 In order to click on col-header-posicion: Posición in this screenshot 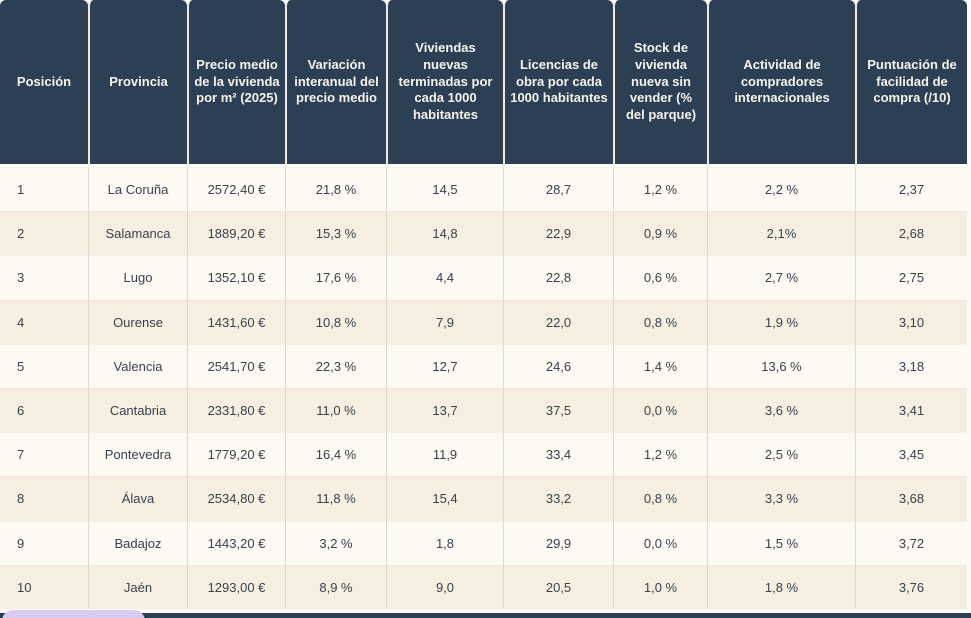, I will do `click(44, 83)`.